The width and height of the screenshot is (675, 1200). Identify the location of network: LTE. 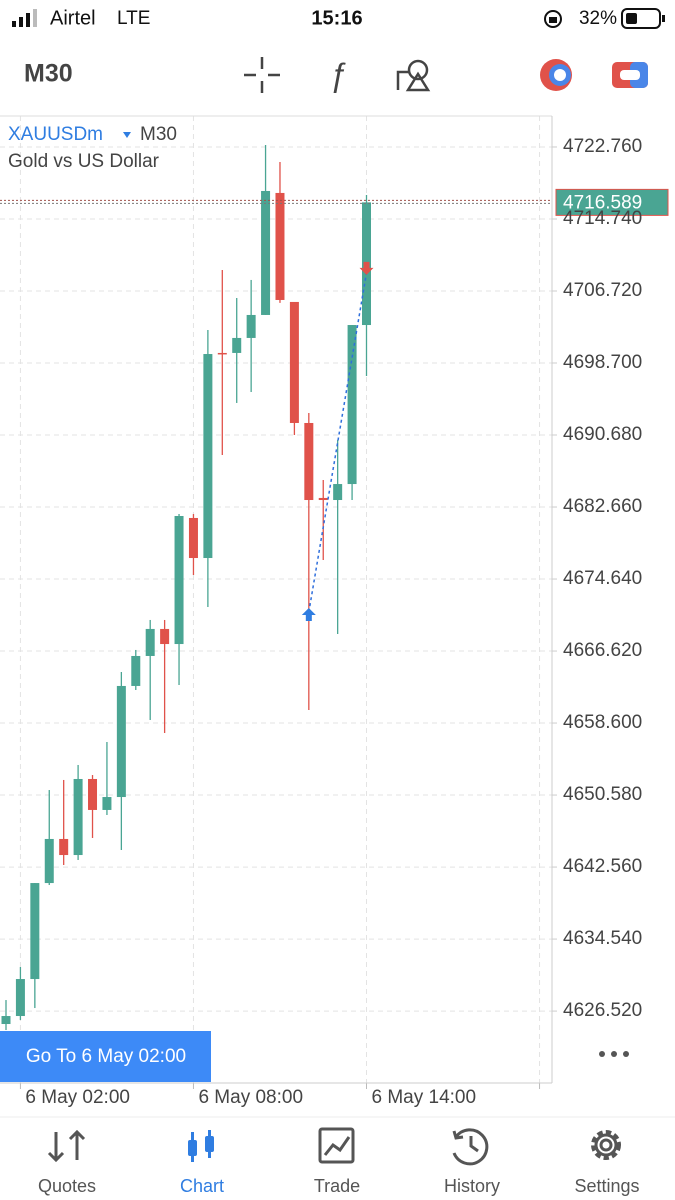
(133, 18).